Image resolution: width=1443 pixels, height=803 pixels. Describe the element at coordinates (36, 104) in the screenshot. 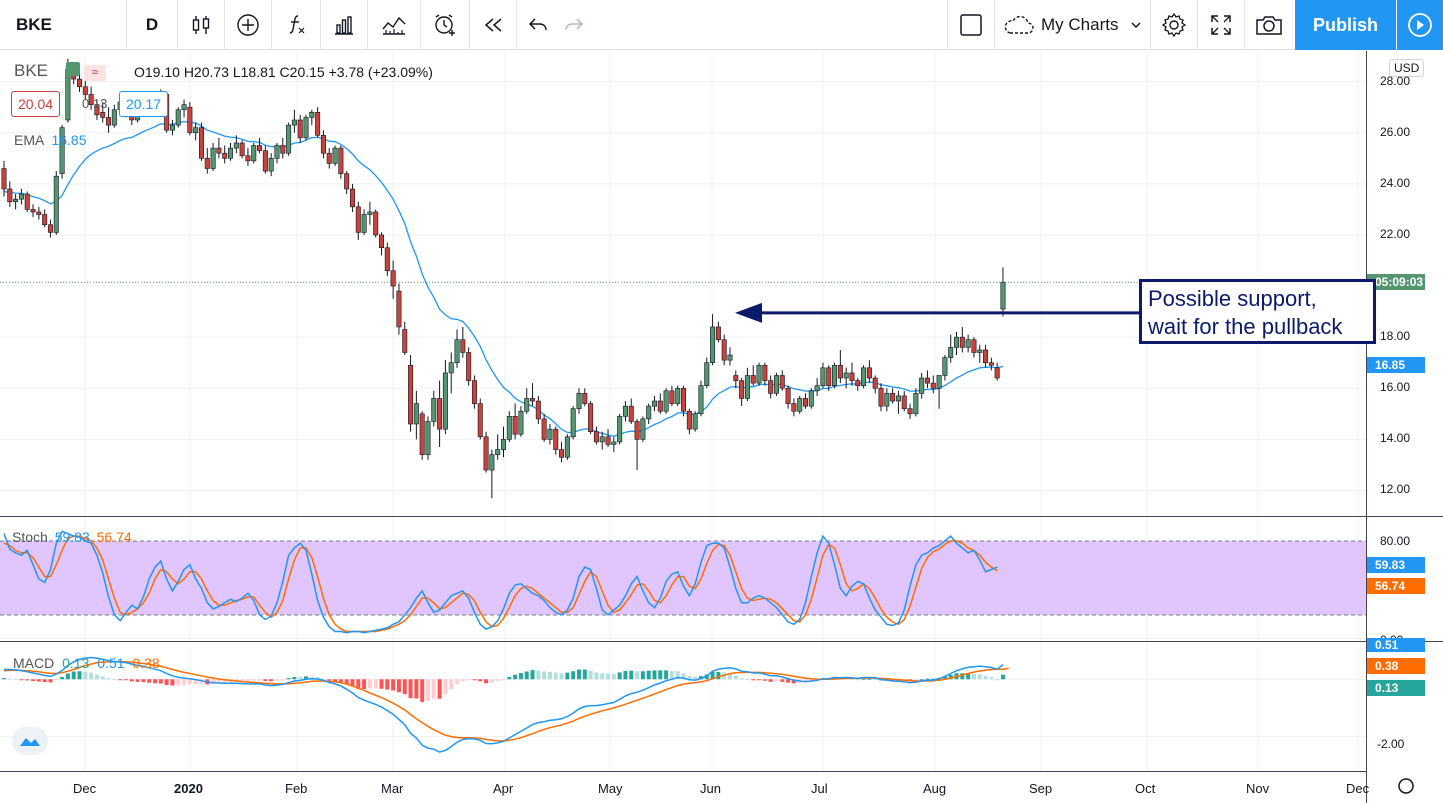

I see `sell-price-box: 20.04` at that location.